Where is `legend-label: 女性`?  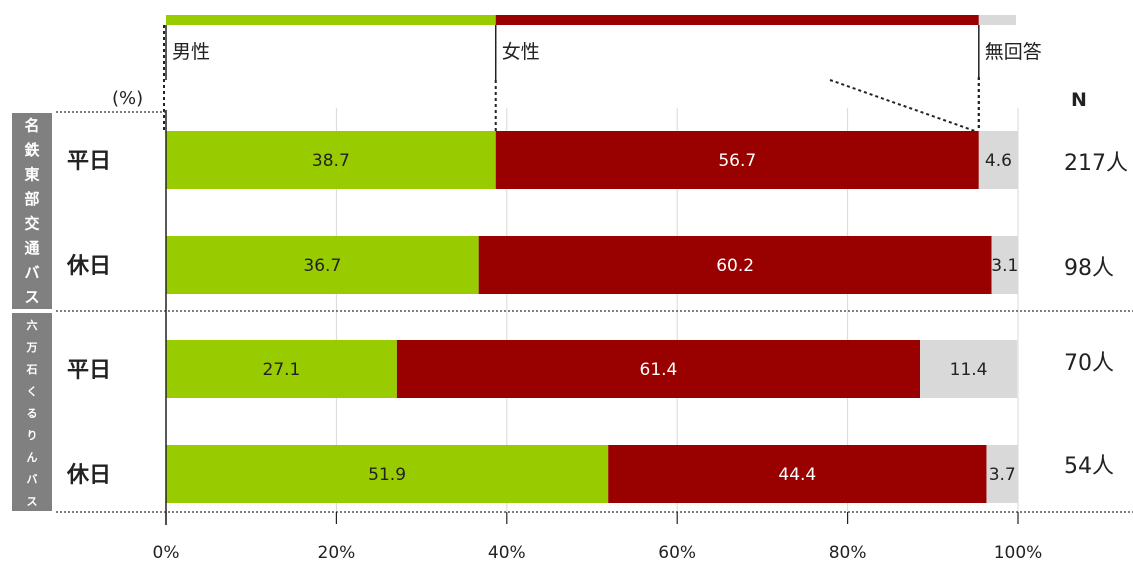
legend-label: 女性 is located at coordinates (521, 52).